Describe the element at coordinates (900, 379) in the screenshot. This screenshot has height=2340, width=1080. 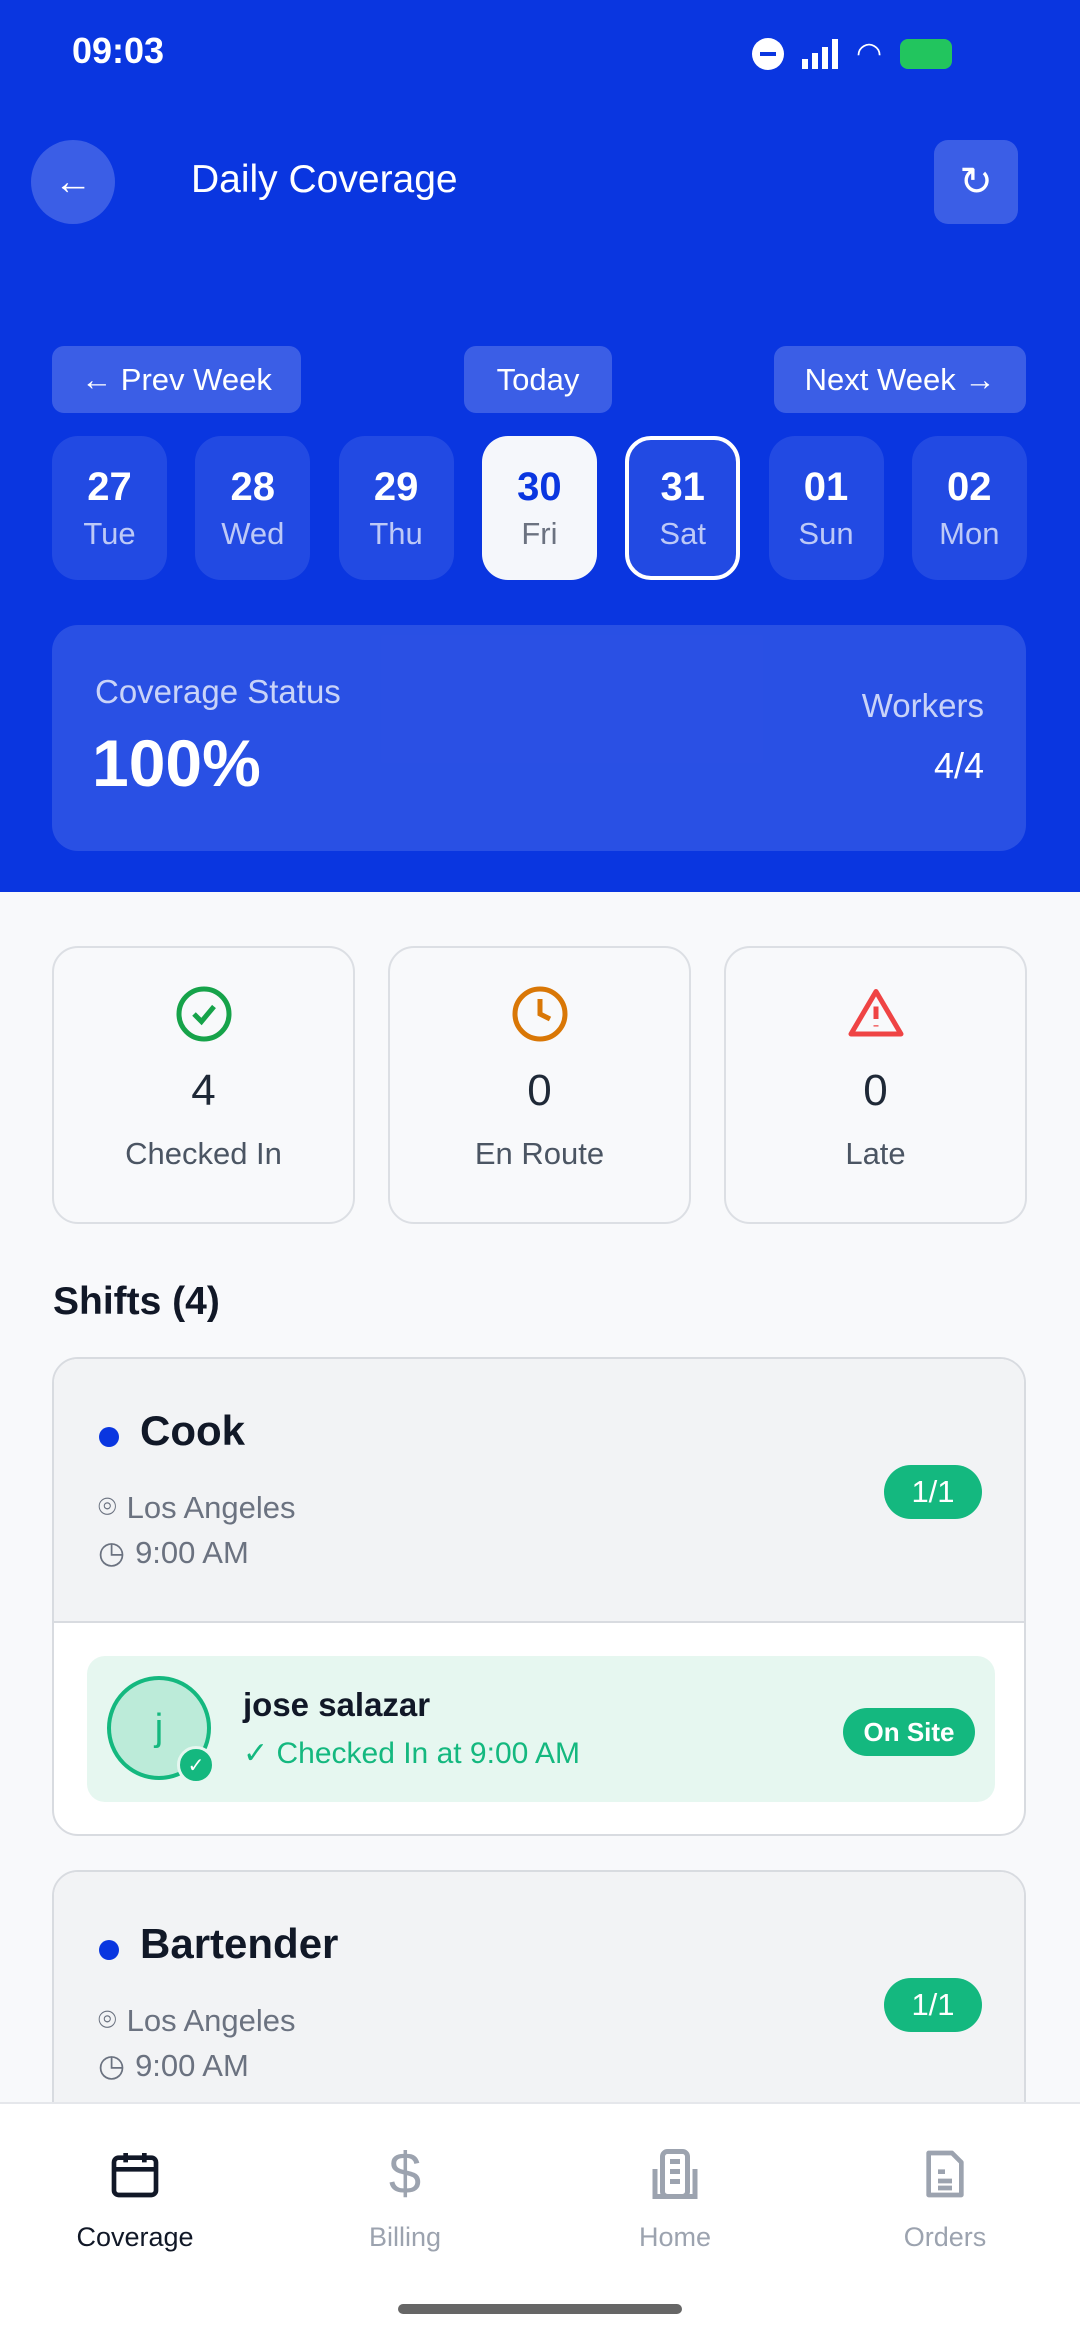
I see `next-week-button: Next Week →` at that location.